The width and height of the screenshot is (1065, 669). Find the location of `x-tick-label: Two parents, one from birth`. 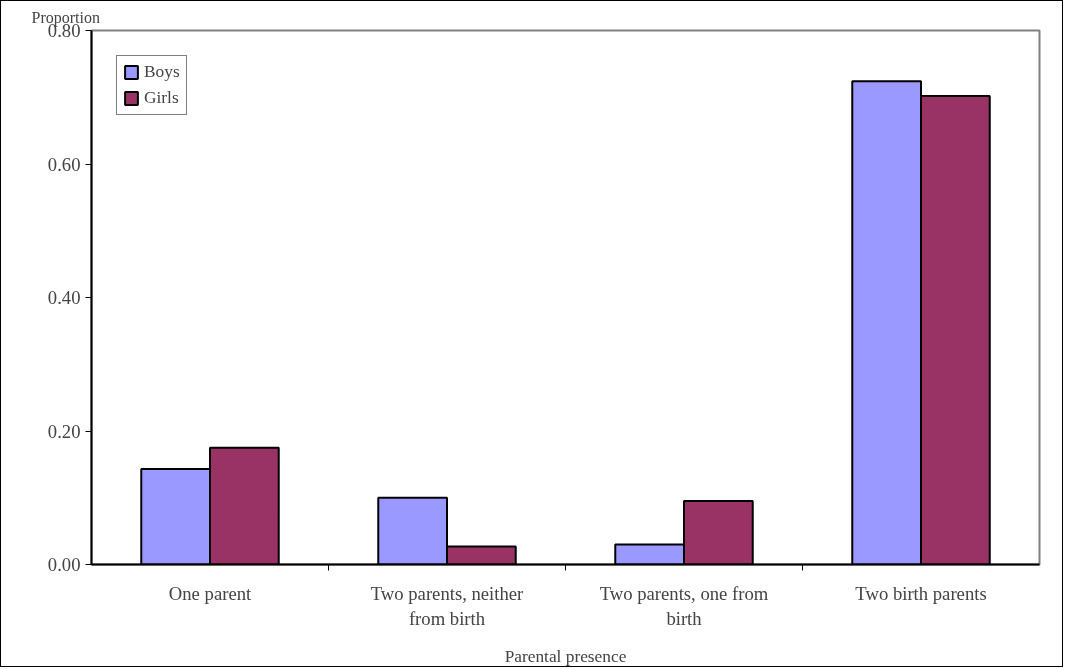

x-tick-label: Two parents, one from birth is located at coordinates (684, 605).